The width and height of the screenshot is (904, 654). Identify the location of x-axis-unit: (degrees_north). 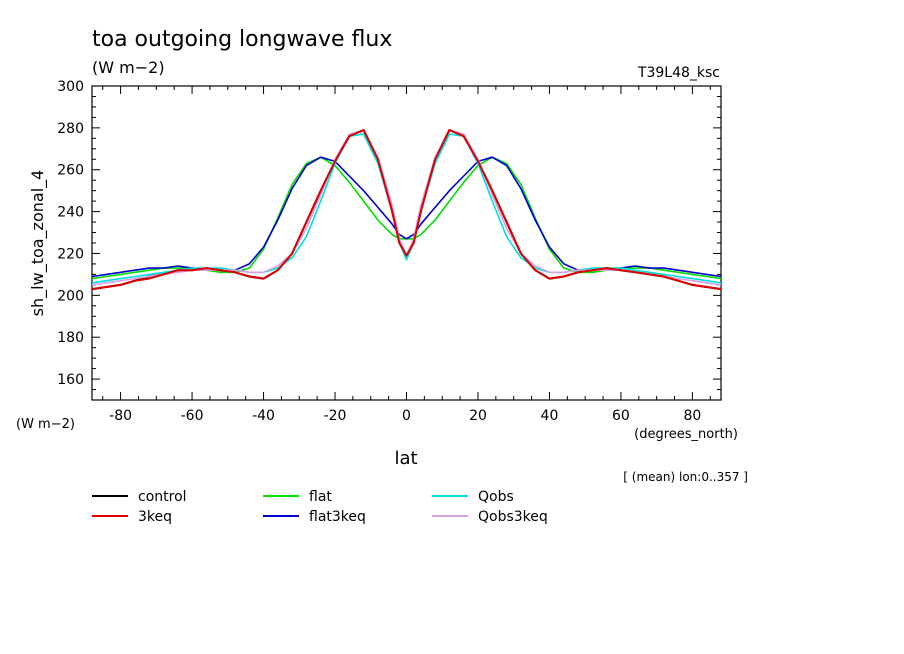
(686, 434).